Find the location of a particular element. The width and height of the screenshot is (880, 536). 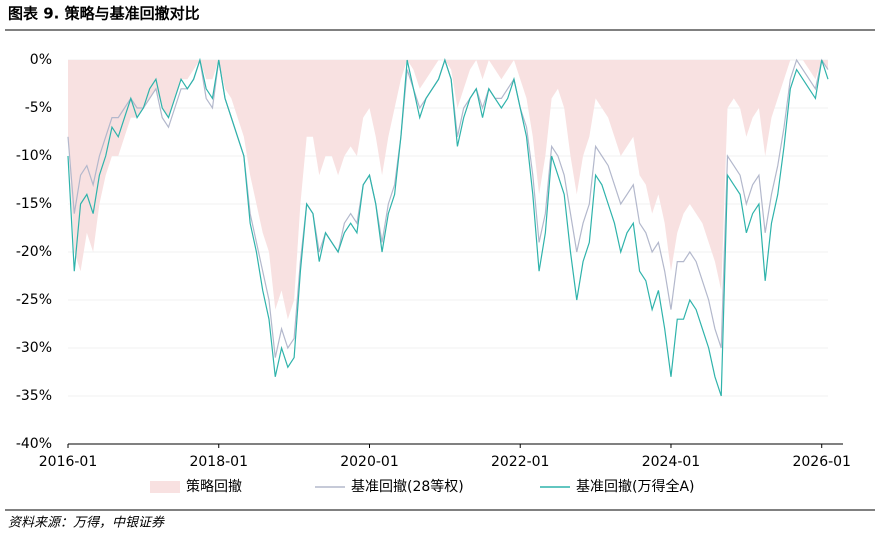

x-tick-label: 2022-01 is located at coordinates (520, 462).